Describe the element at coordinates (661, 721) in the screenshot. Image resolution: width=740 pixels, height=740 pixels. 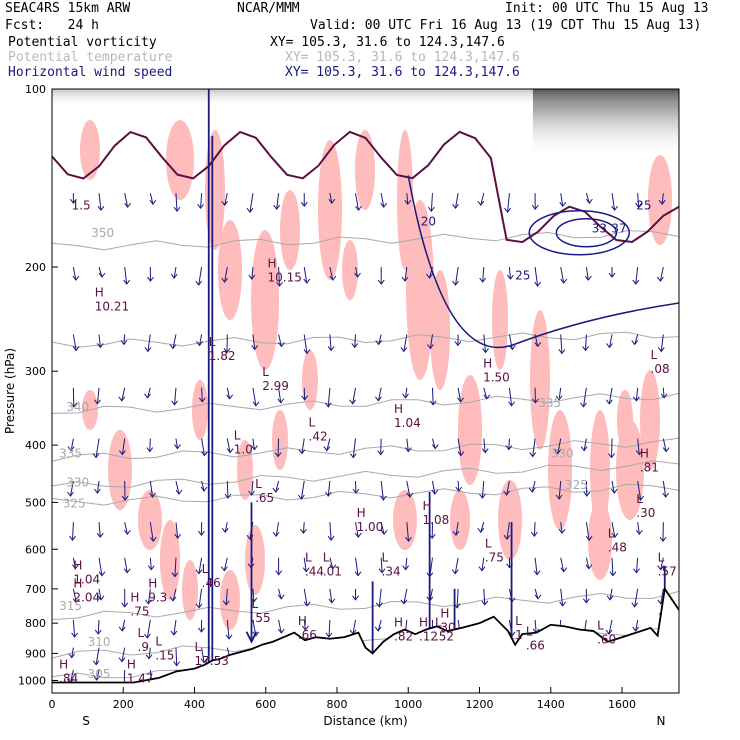
I see `north-end-label: N` at that location.